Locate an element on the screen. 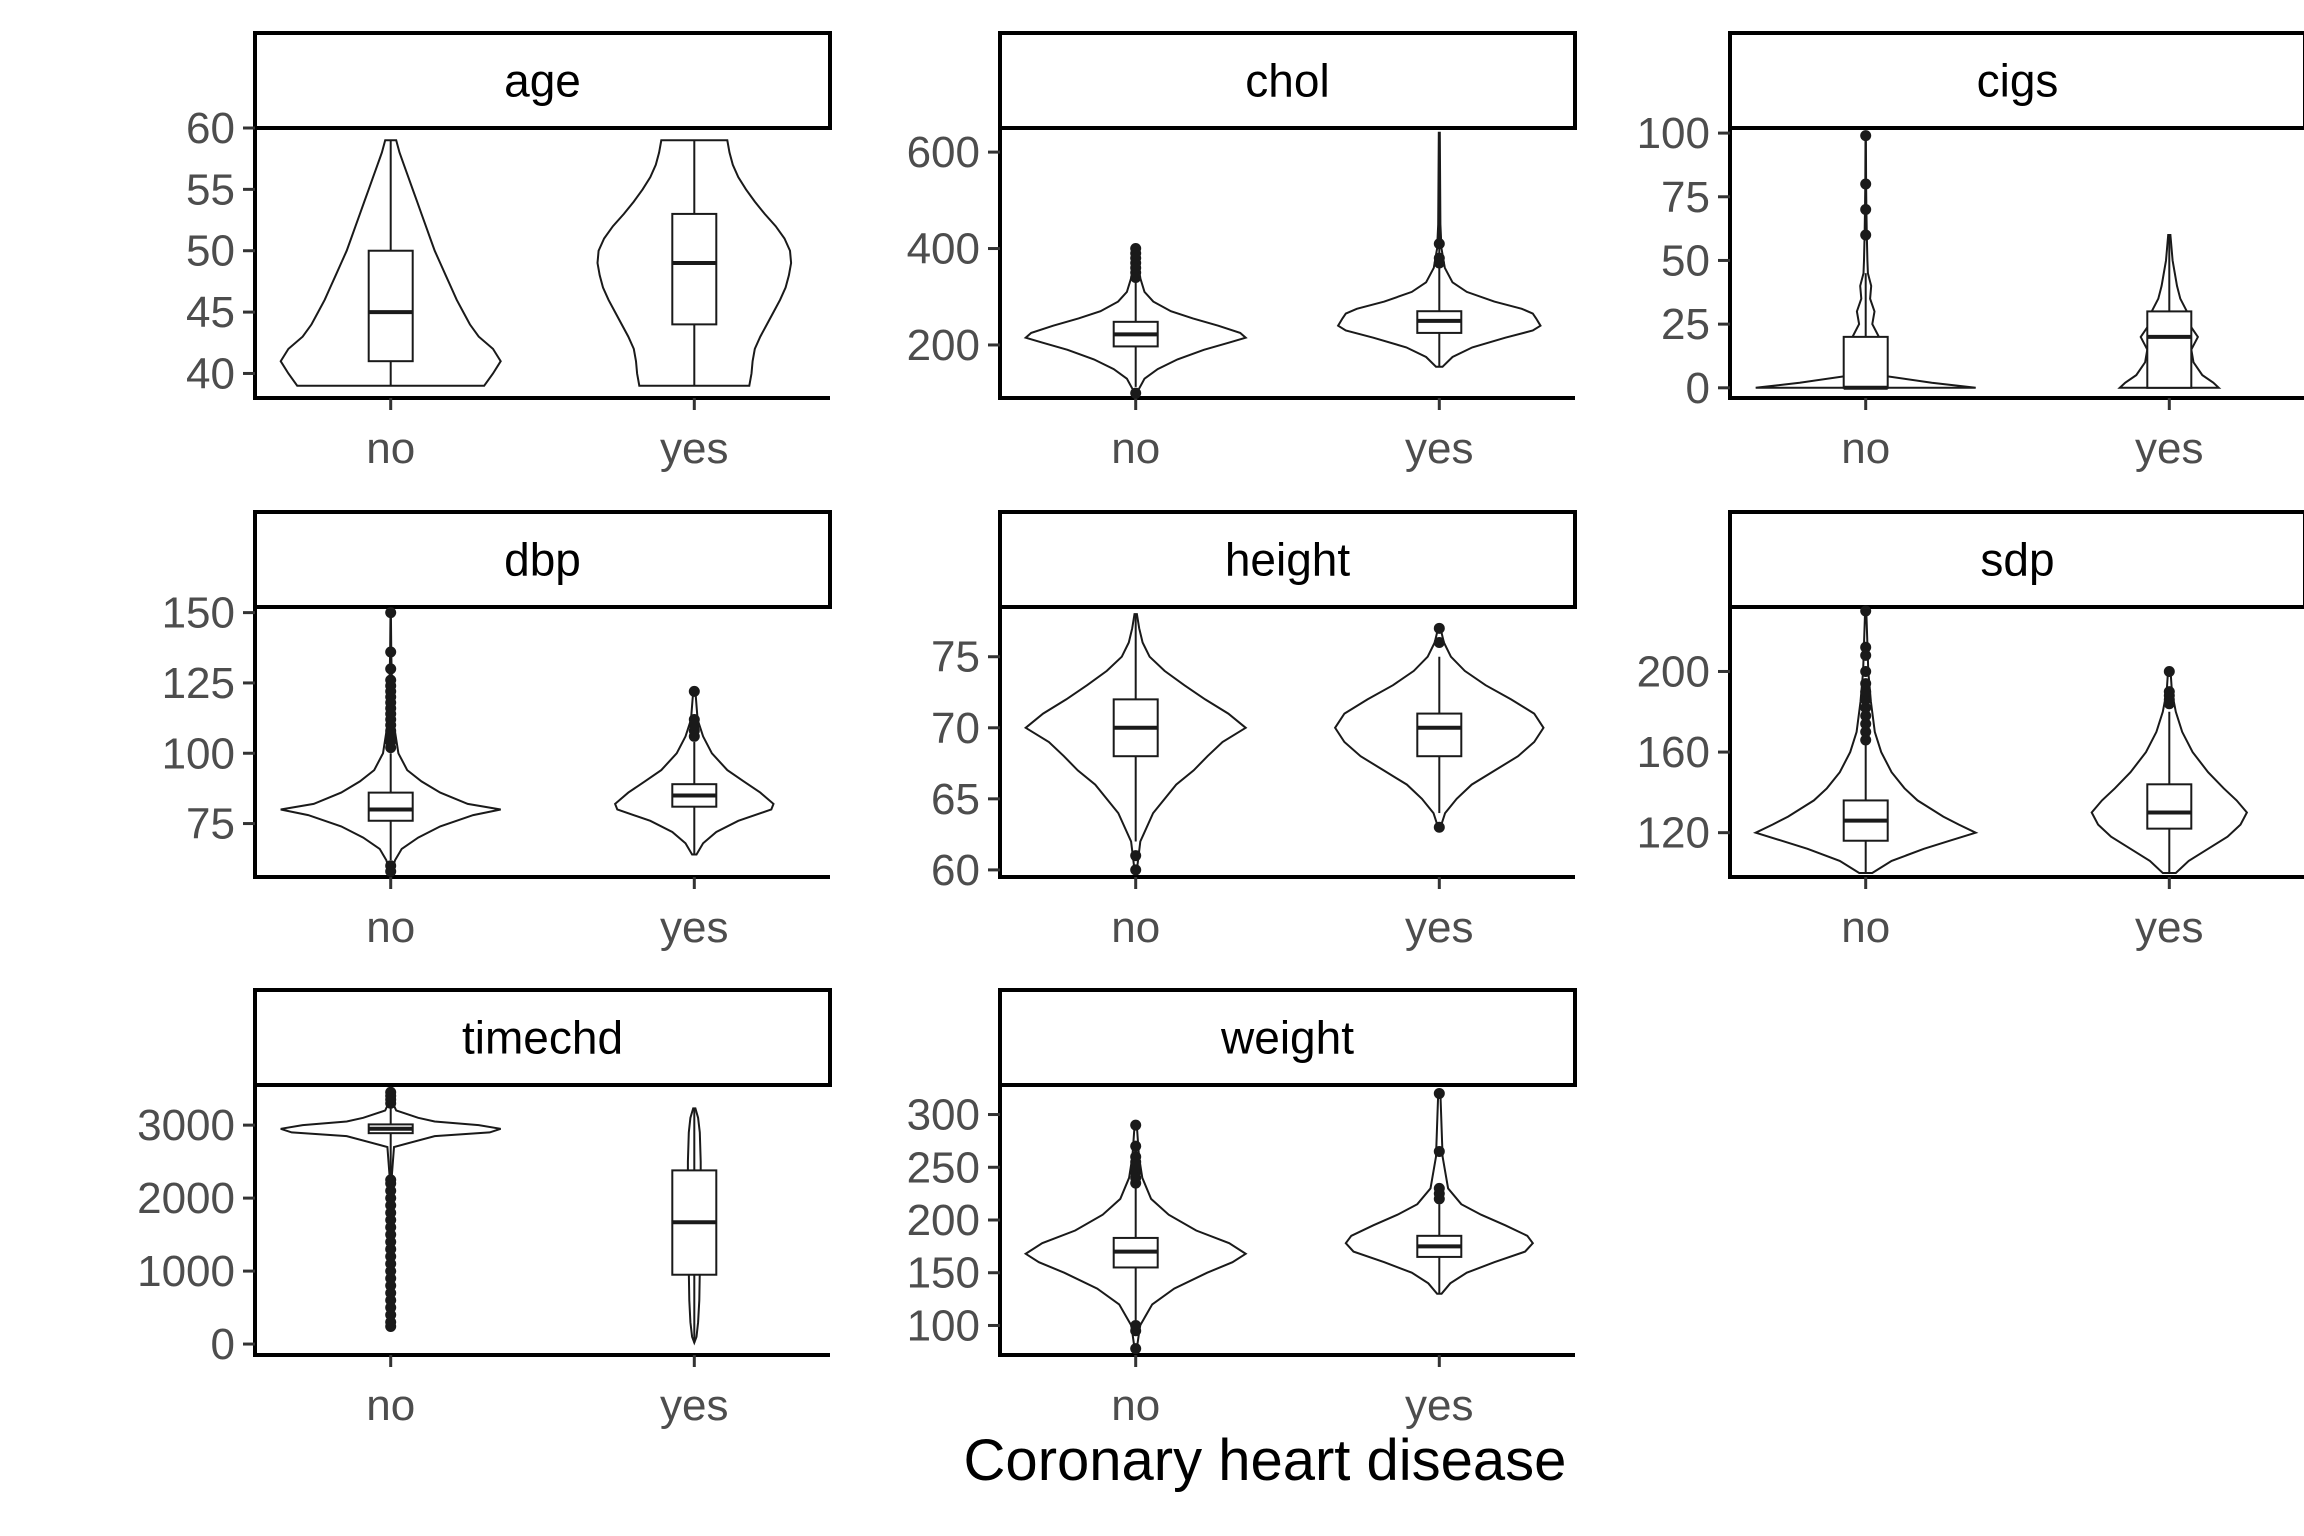 The height and width of the screenshot is (1536, 2304). y-tick-label: 300 is located at coordinates (943, 1115).